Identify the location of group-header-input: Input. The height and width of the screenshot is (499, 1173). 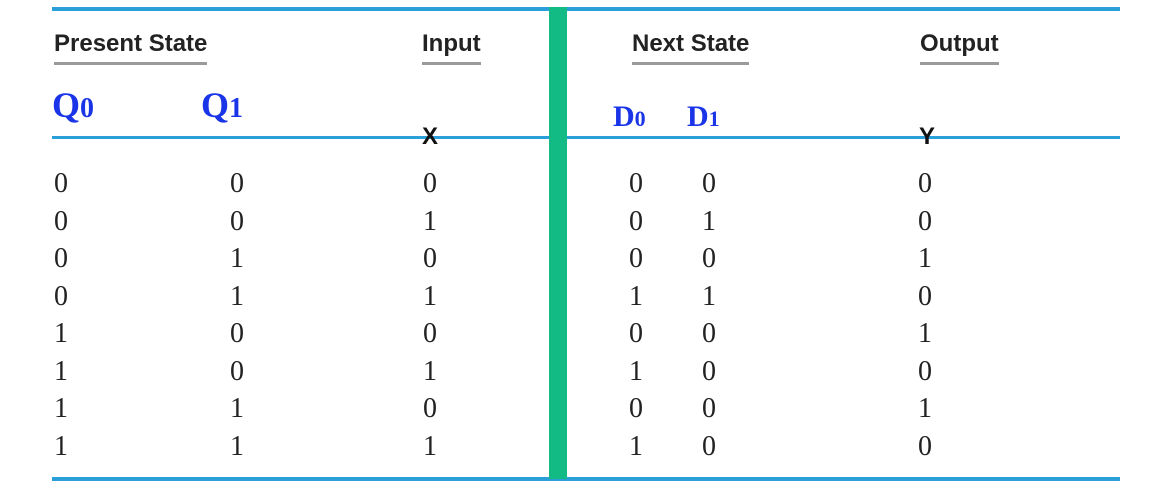
(451, 47).